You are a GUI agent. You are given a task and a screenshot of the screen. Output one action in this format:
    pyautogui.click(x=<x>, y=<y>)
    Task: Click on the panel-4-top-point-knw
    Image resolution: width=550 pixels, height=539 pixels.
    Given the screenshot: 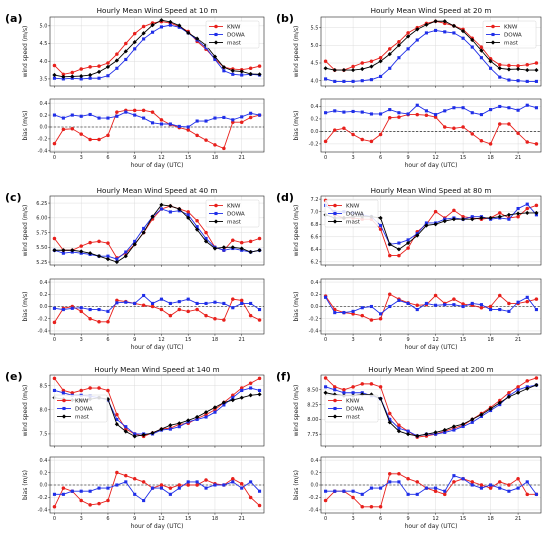 What is the action you would take?
    pyautogui.click(x=259, y=378)
    